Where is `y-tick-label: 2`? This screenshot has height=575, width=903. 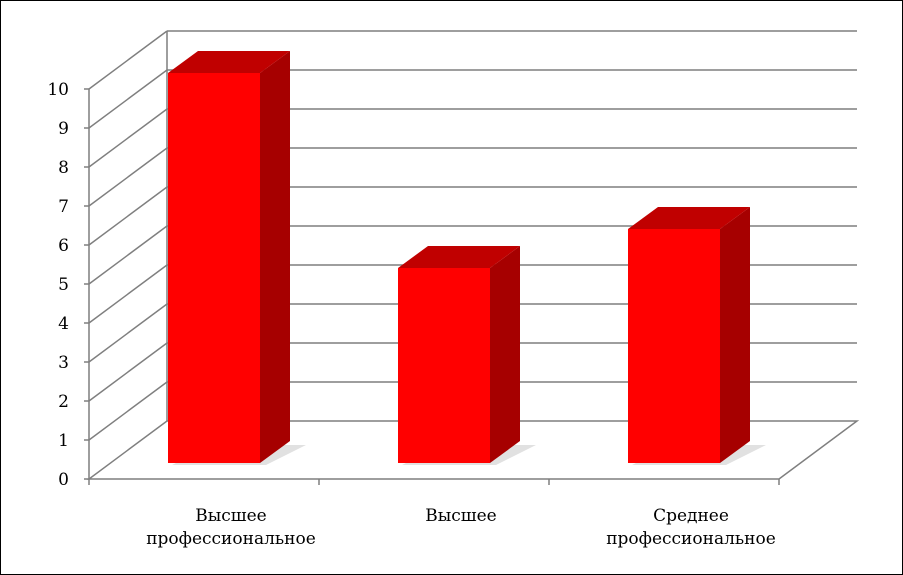 y-tick-label: 2 is located at coordinates (63, 402).